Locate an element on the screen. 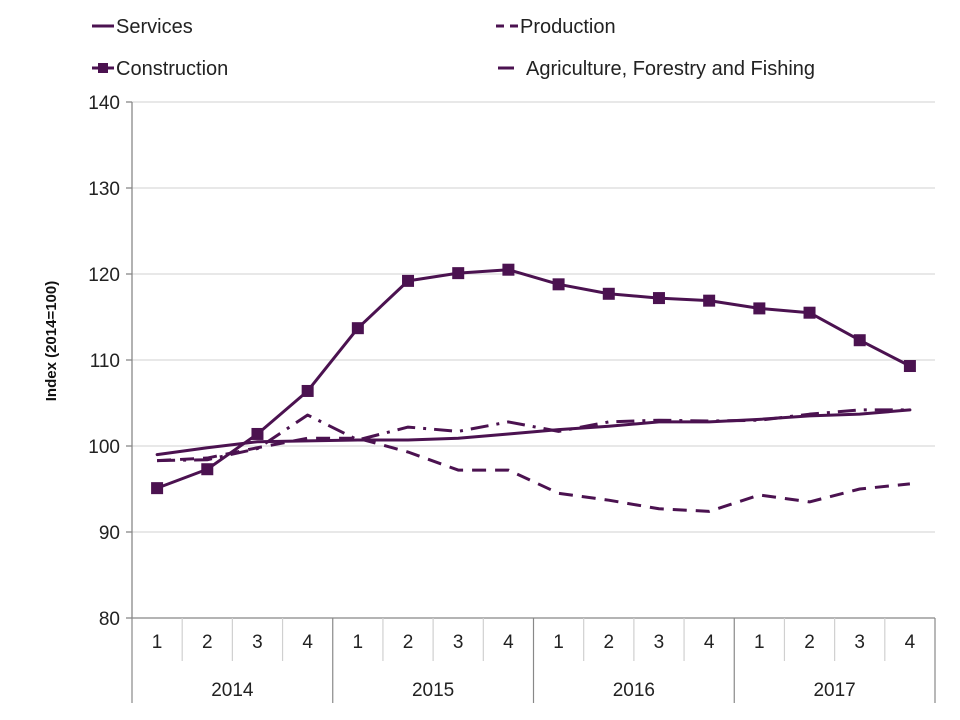 This screenshot has height=720, width=960. series-line-agriculture-forestry-and-fishing is located at coordinates (533, 435).